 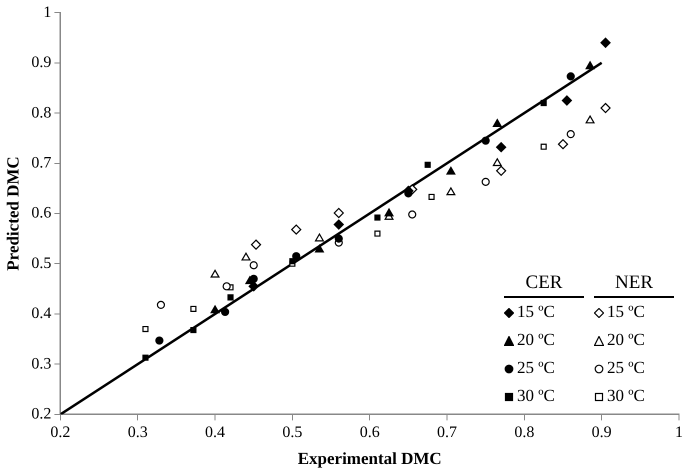 What do you see at coordinates (41, 263) in the screenshot?
I see `y-tick-label: 0.5` at bounding box center [41, 263].